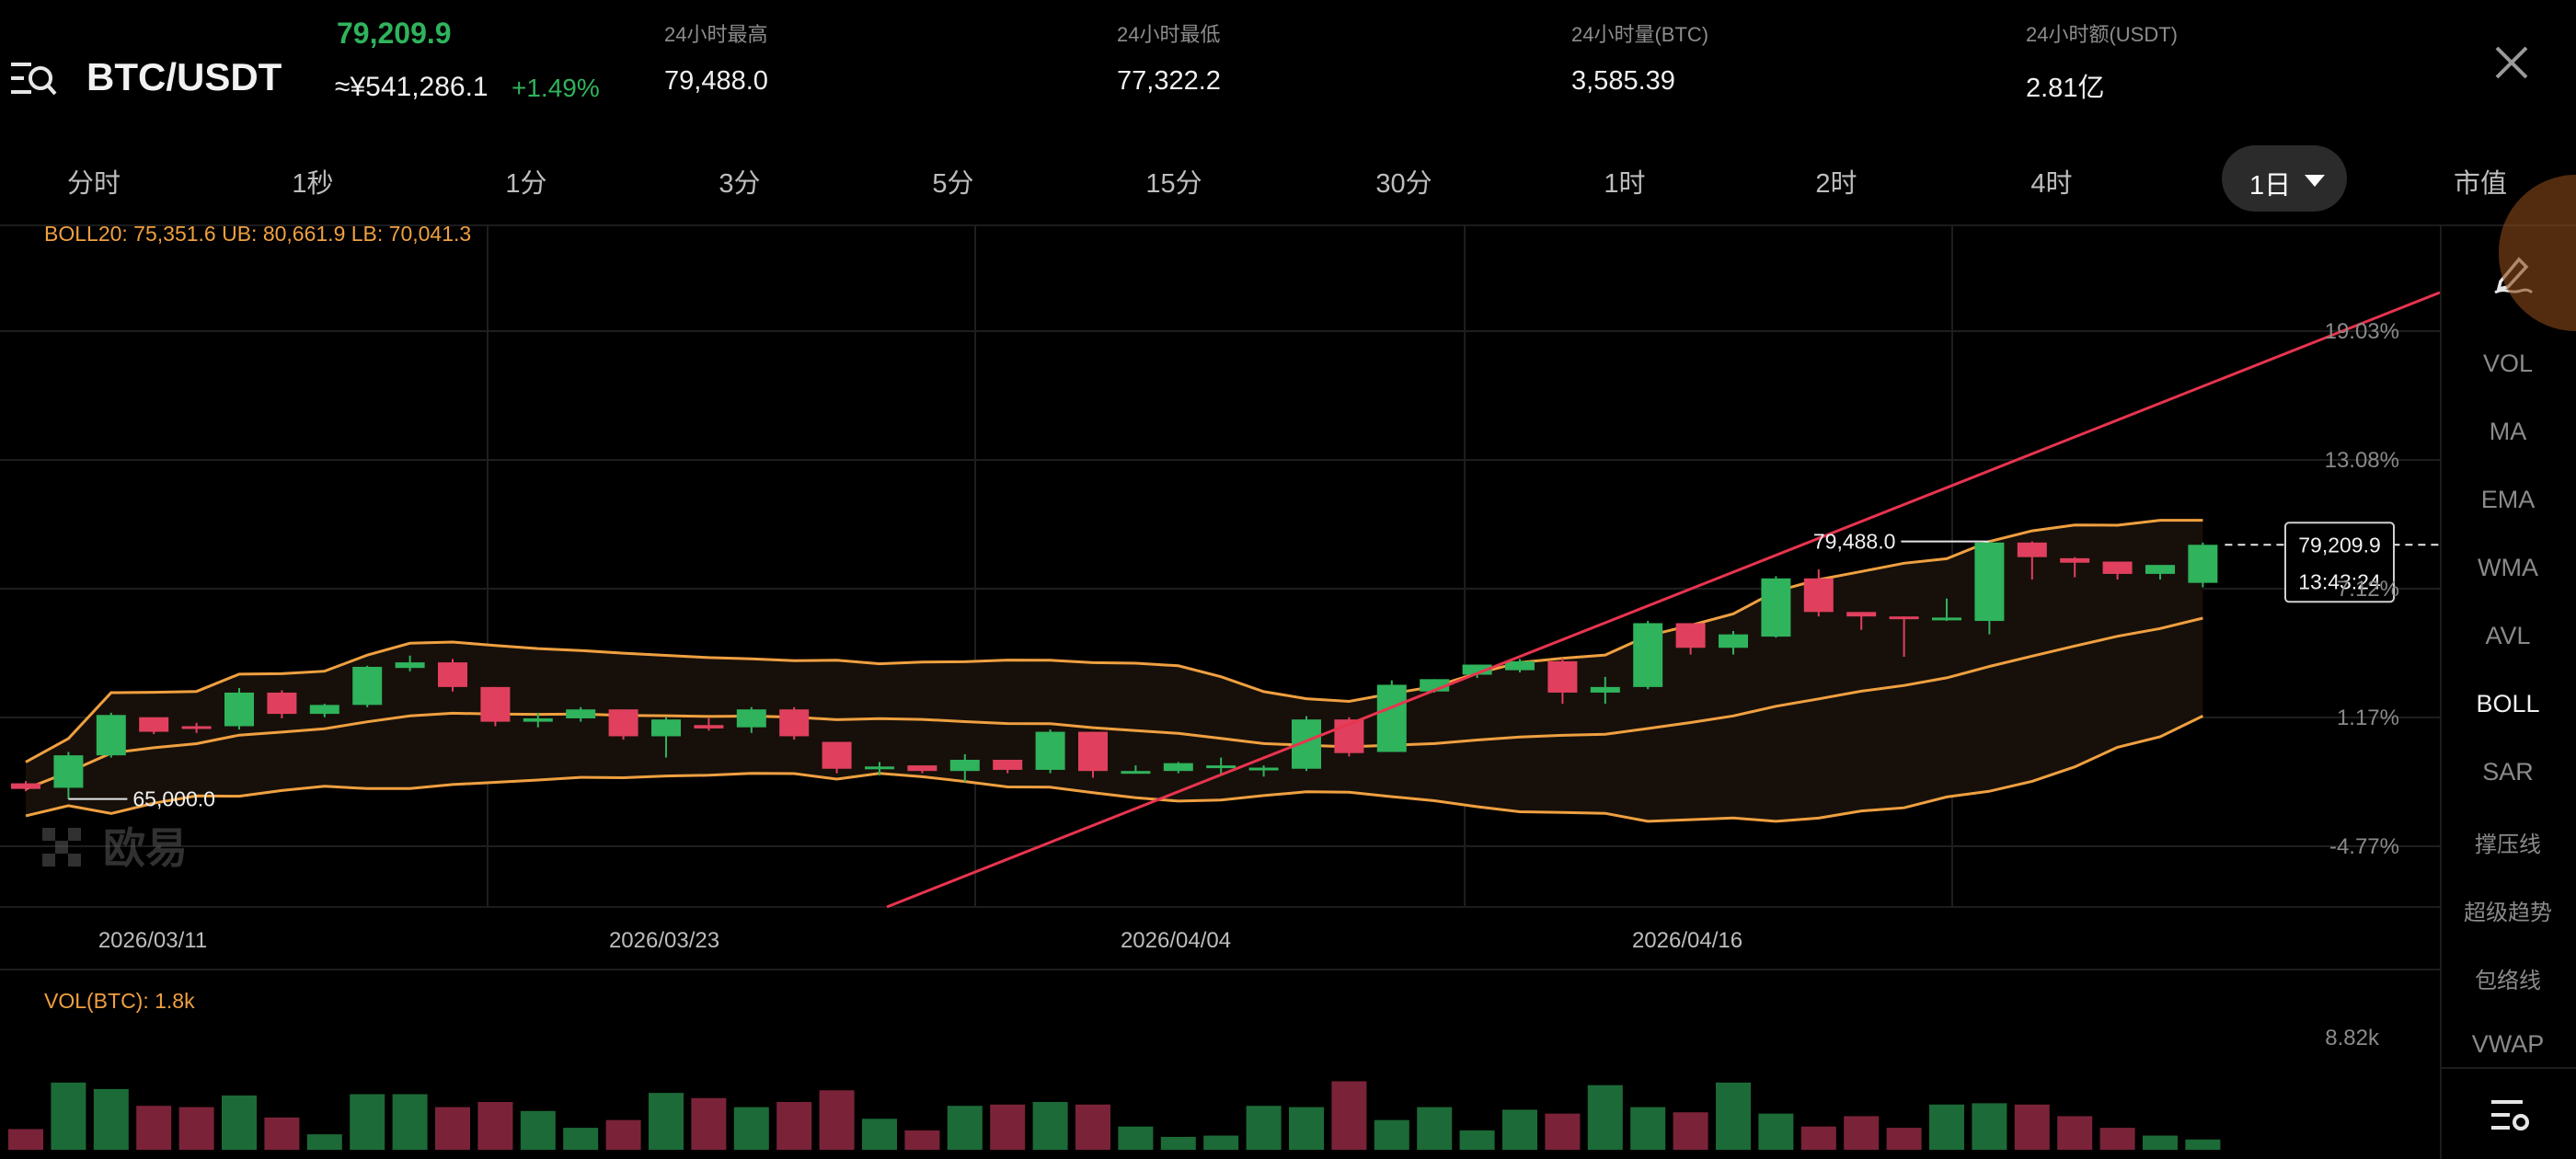 This screenshot has height=1159, width=2576. Describe the element at coordinates (2508, 635) in the screenshot. I see `tool-avl: AVL` at that location.